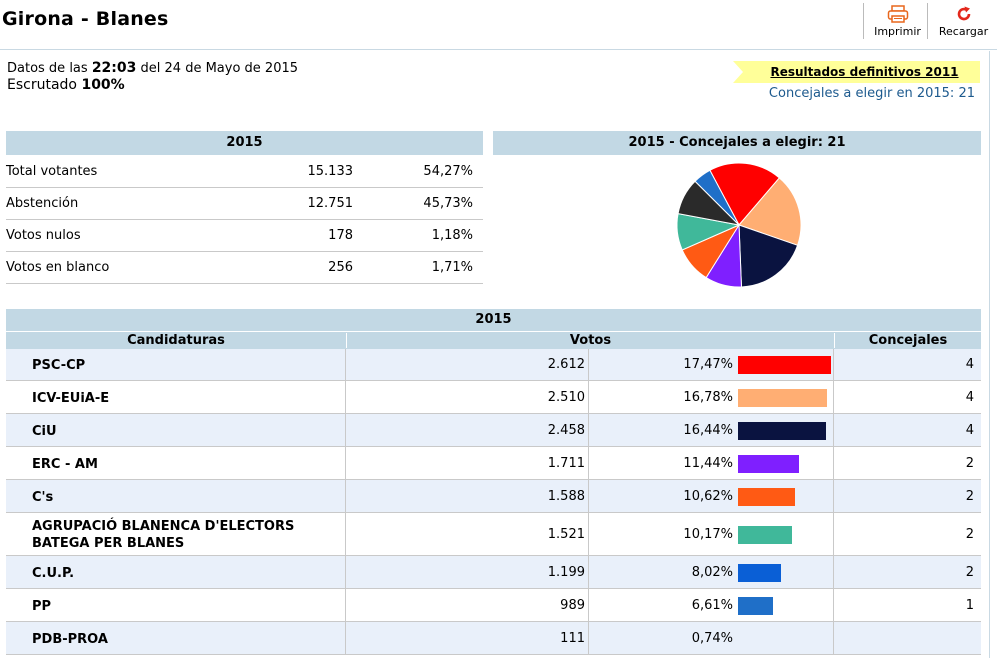  I want to click on print-button: Imprimir, so click(894, 21).